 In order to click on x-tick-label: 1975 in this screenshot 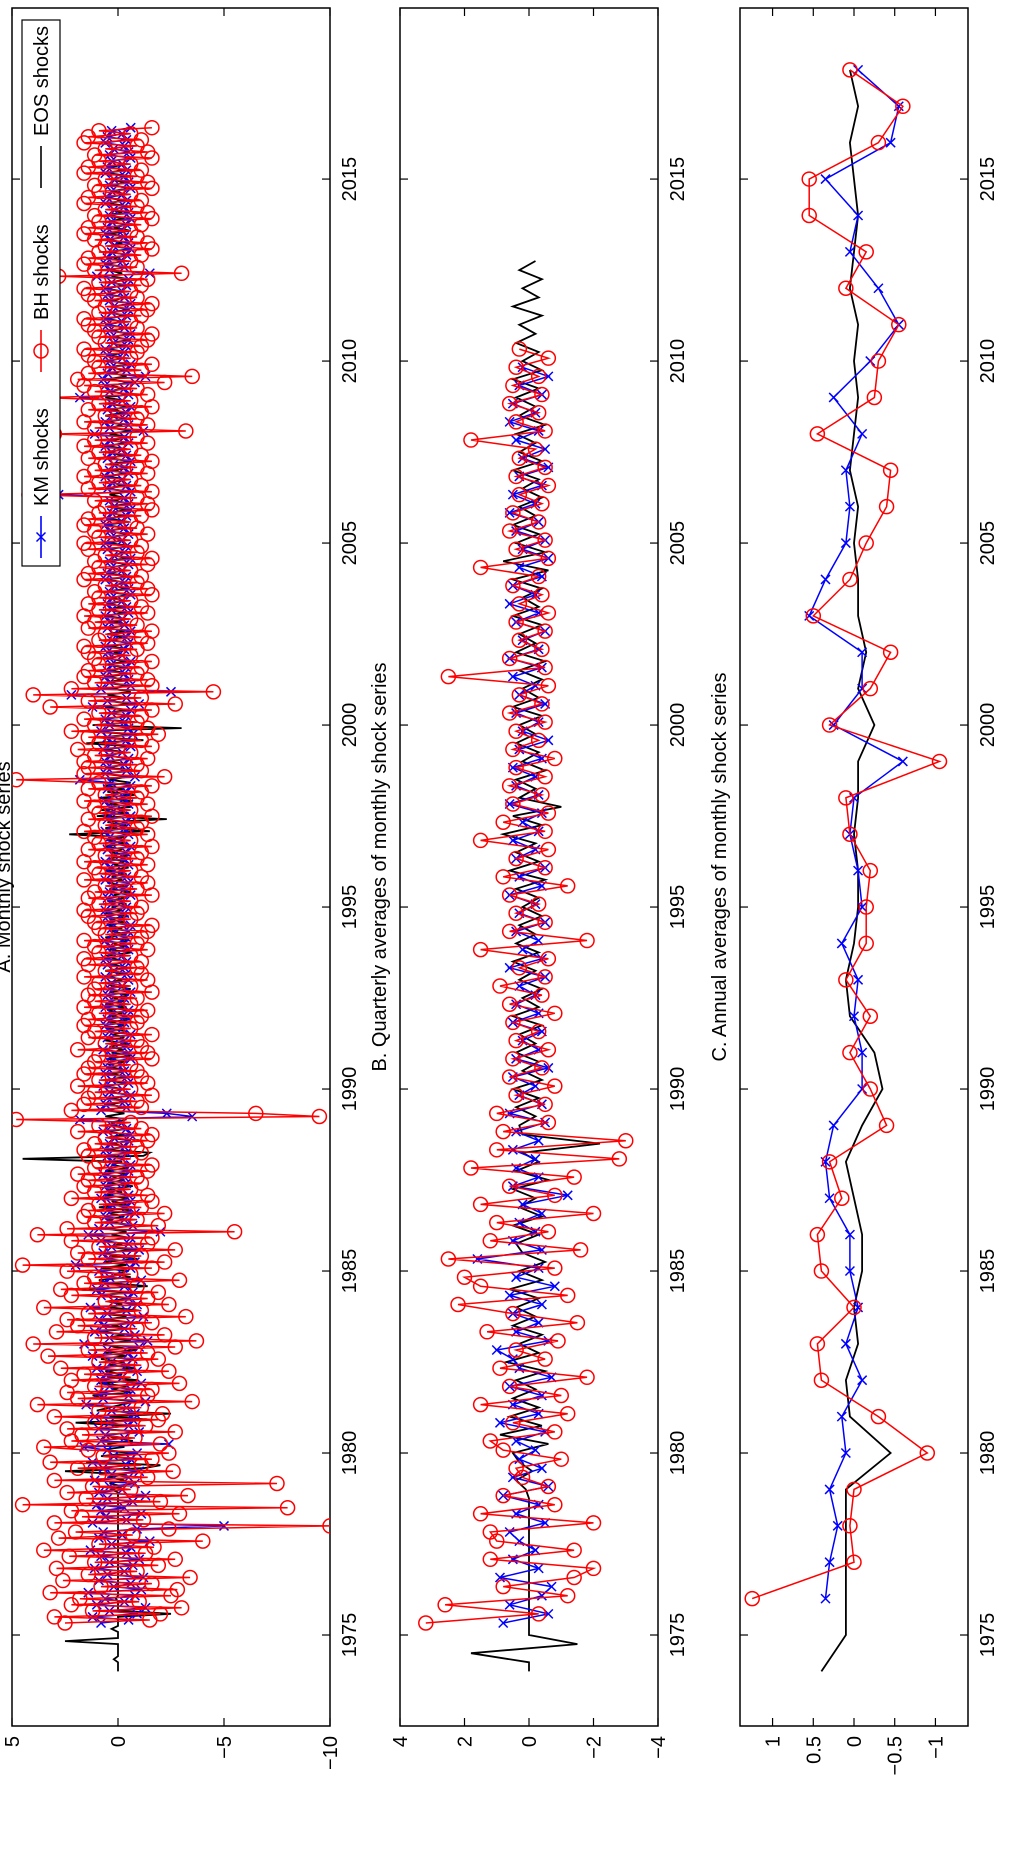, I will do `click(678, 1635)`.